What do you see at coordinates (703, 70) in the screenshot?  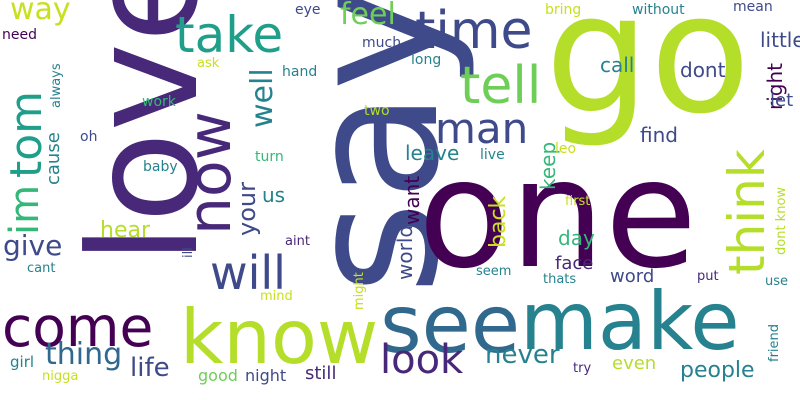 I see `word-dont: dont` at bounding box center [703, 70].